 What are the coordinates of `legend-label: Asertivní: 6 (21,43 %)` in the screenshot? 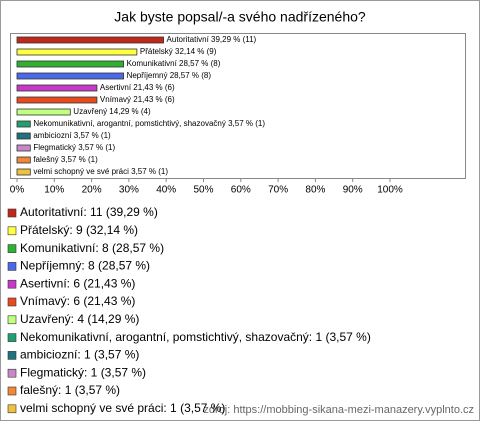 It's located at (77, 283).